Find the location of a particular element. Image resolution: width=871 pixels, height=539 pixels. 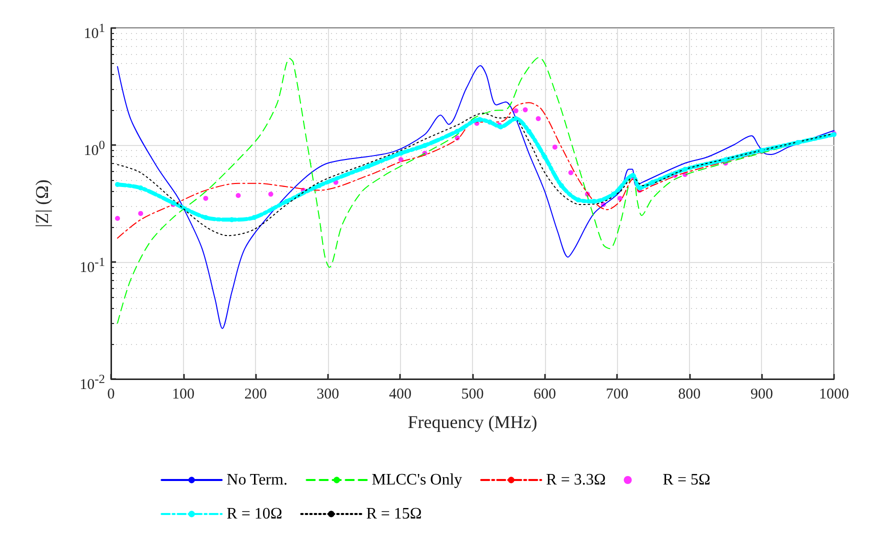

x-tick-label: 800 is located at coordinates (689, 394).